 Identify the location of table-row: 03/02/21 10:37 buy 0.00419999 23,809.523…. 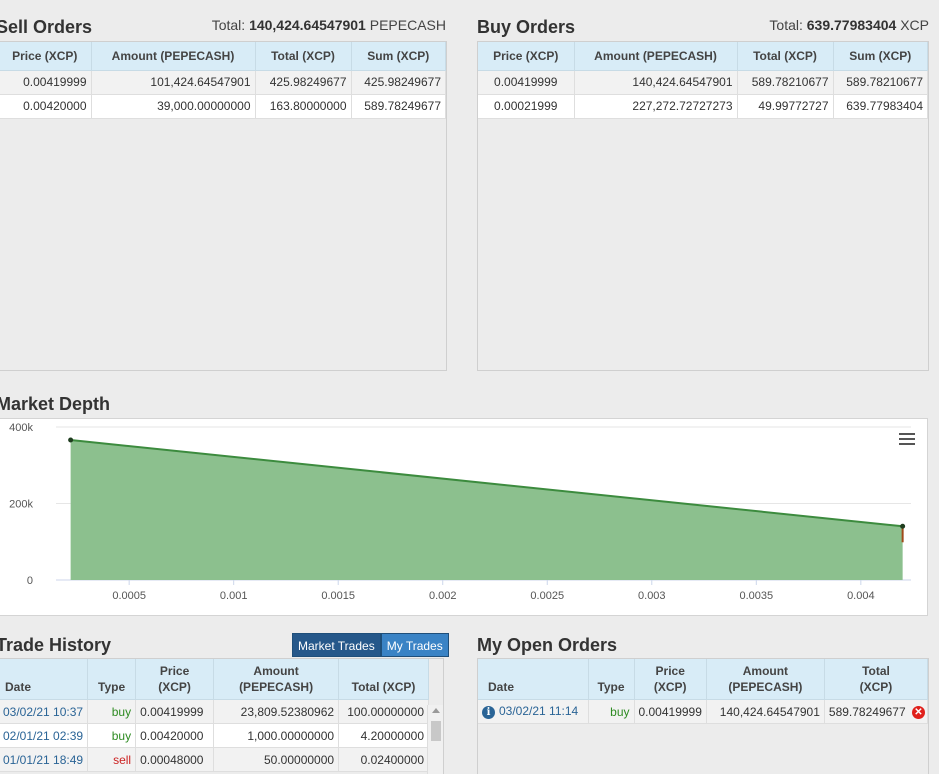
(214, 711).